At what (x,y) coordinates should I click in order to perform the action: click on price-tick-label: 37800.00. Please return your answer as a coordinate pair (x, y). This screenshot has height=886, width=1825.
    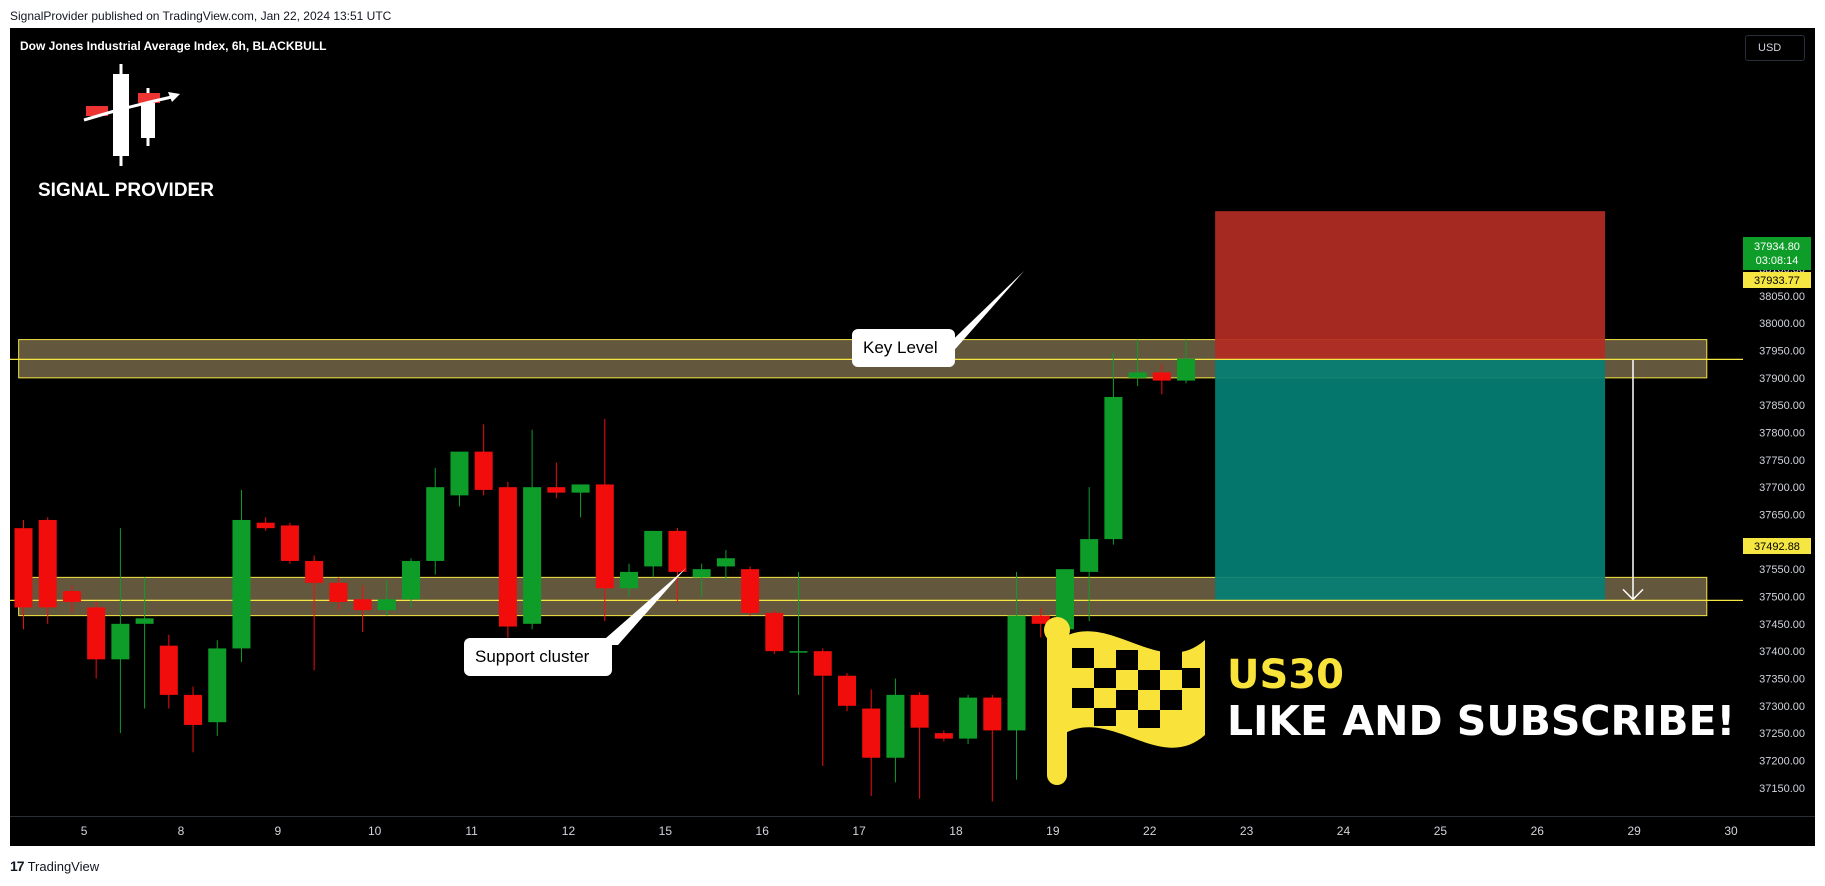
    Looking at the image, I should click on (1782, 434).